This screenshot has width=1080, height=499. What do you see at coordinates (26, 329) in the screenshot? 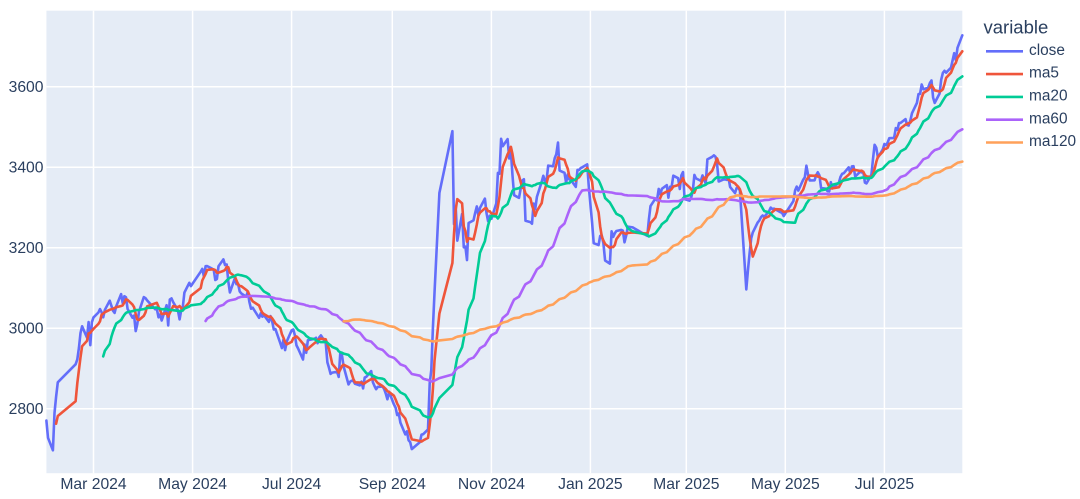
I see `svg-text: 3000` at bounding box center [26, 329].